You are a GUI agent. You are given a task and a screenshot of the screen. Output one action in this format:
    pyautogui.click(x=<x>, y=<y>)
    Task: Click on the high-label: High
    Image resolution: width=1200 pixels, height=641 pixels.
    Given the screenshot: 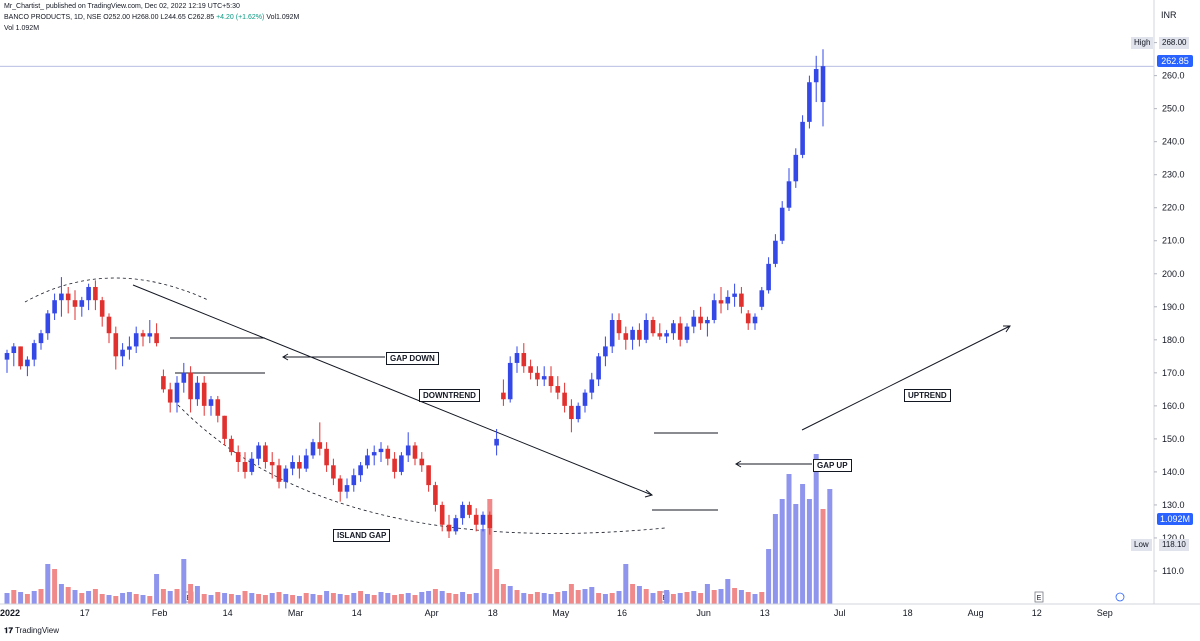 What is the action you would take?
    pyautogui.click(x=1142, y=43)
    